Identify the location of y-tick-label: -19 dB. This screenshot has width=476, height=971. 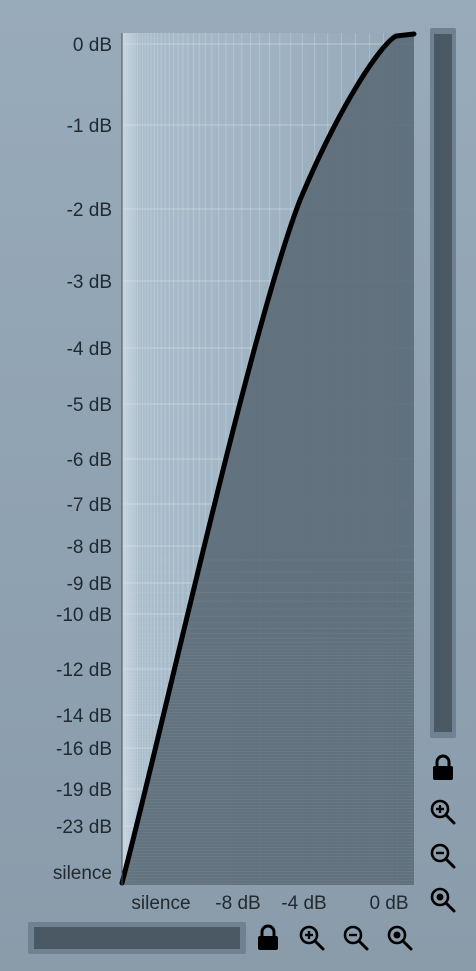
(84, 790).